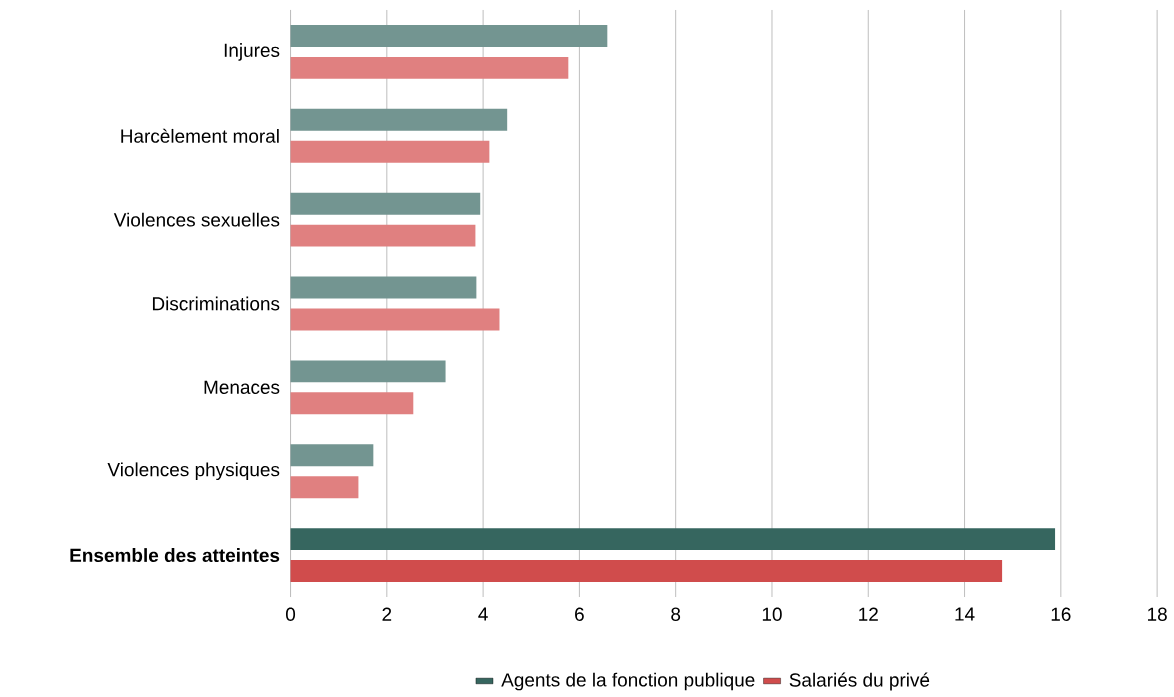  Describe the element at coordinates (483, 614) in the screenshot. I see `x-tick-label: 4` at that location.